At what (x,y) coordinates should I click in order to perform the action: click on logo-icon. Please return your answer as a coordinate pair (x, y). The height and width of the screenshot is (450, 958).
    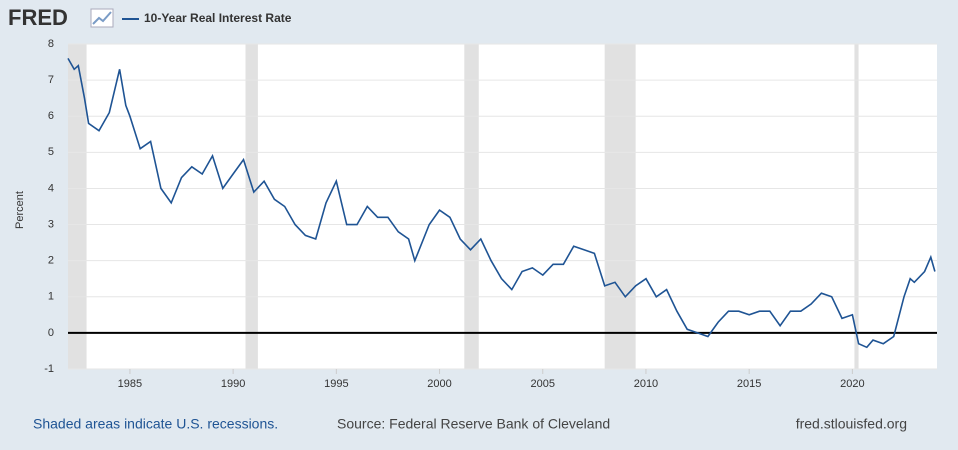
    Looking at the image, I should click on (102, 18).